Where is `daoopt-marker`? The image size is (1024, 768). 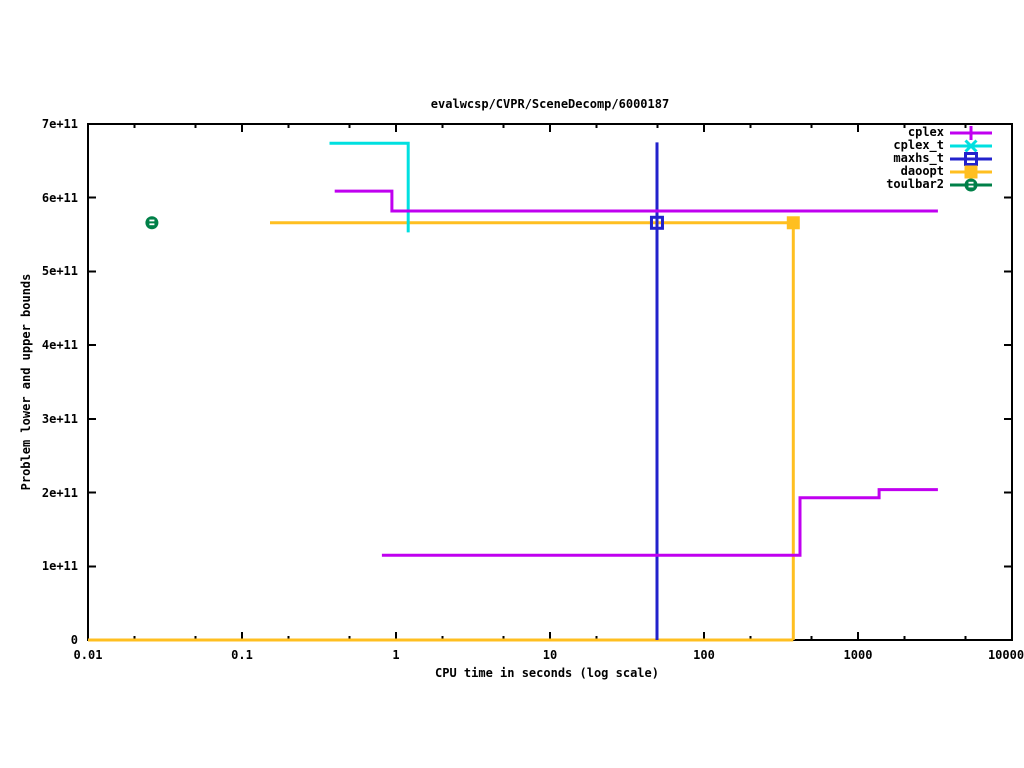 daoopt-marker is located at coordinates (793, 223).